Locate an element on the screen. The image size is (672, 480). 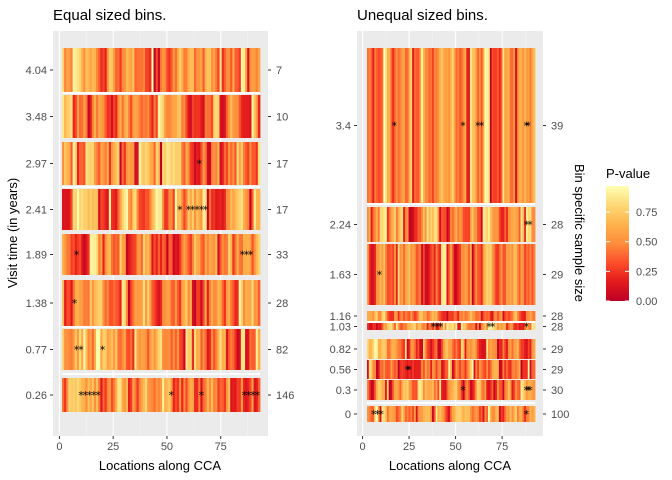
y-tick-label: 1.38 is located at coordinates (36, 304).